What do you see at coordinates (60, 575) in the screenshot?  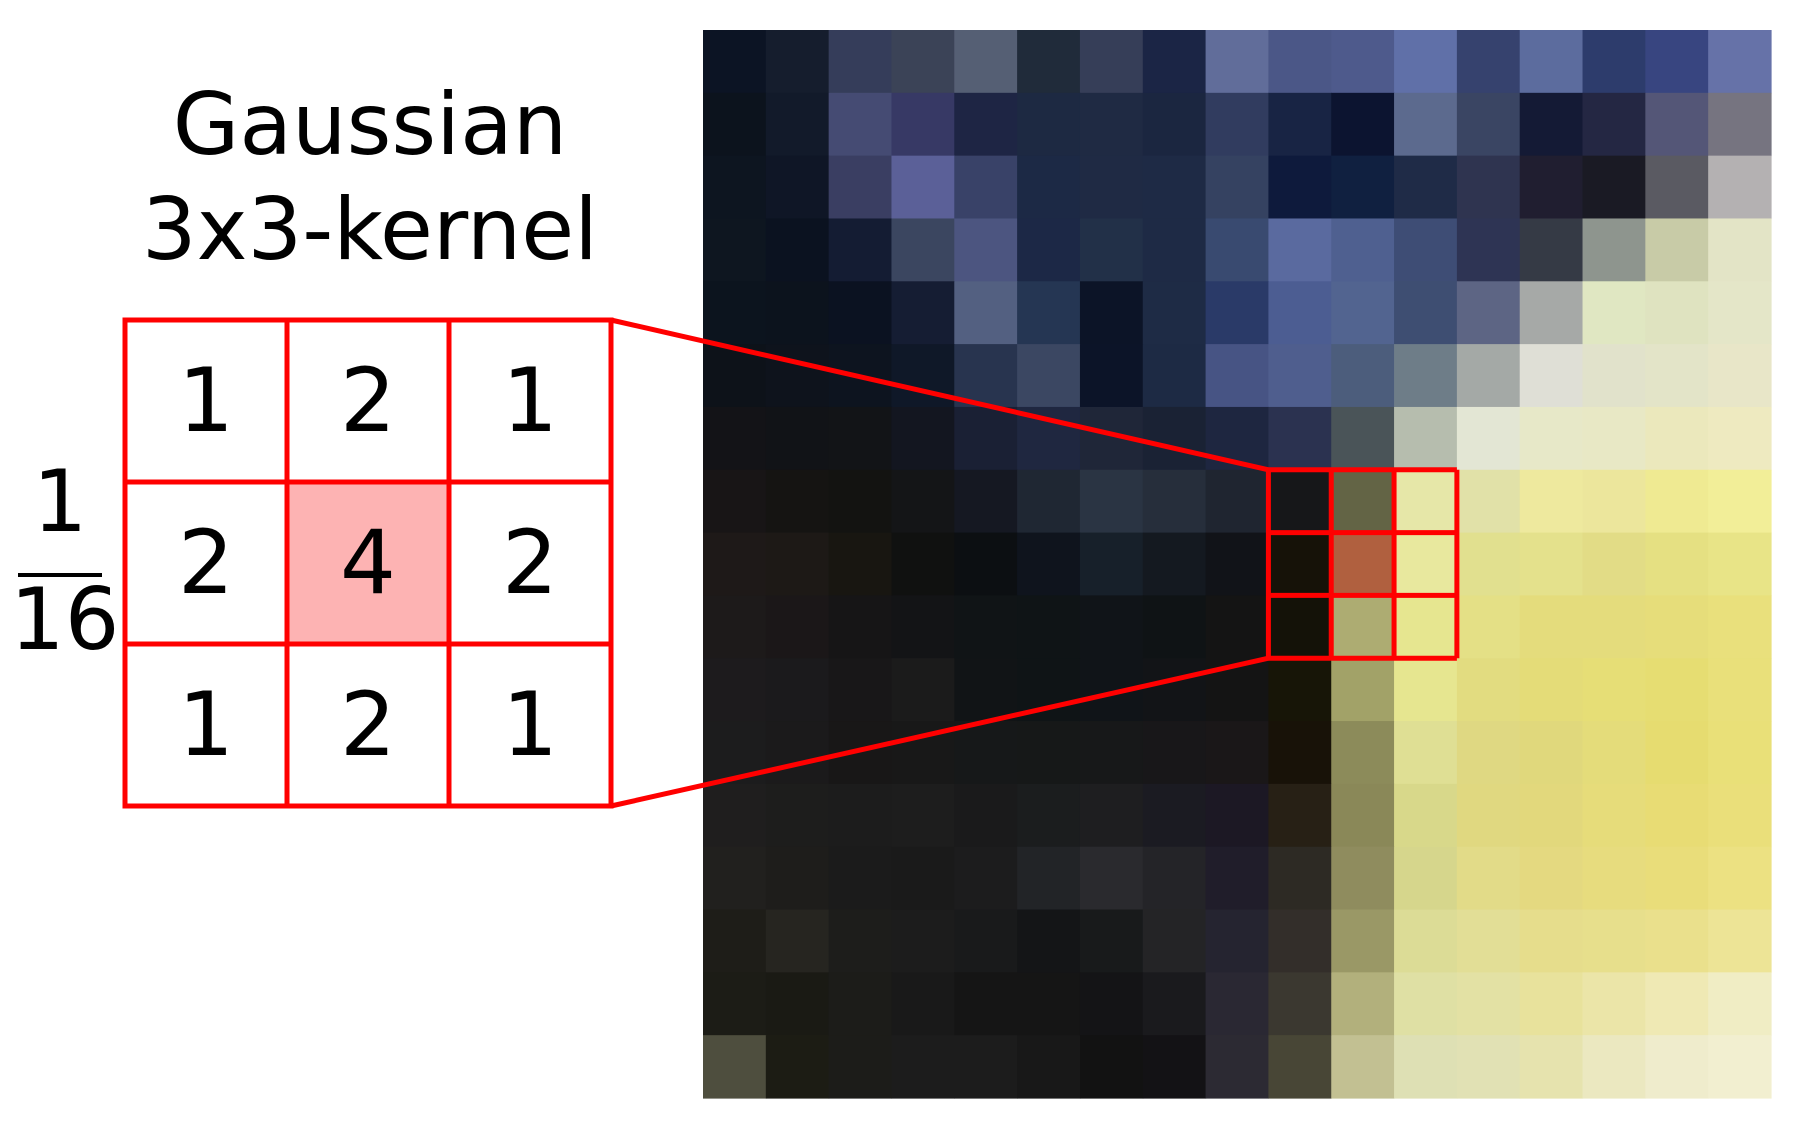 I see `fraction-bar` at bounding box center [60, 575].